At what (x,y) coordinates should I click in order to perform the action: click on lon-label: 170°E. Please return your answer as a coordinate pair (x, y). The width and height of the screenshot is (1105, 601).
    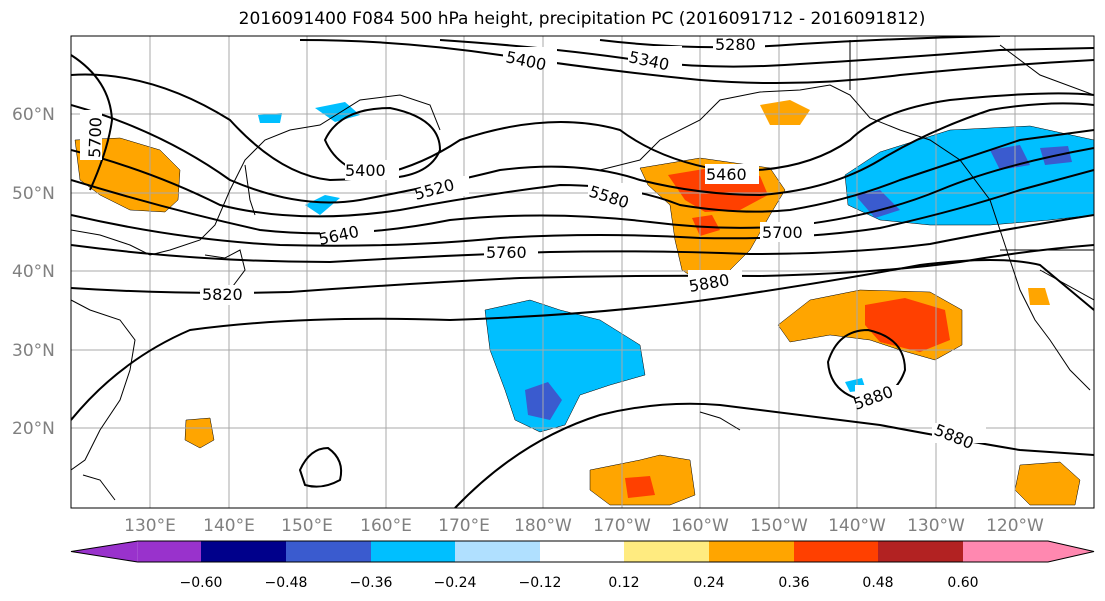
    Looking at the image, I should click on (464, 526).